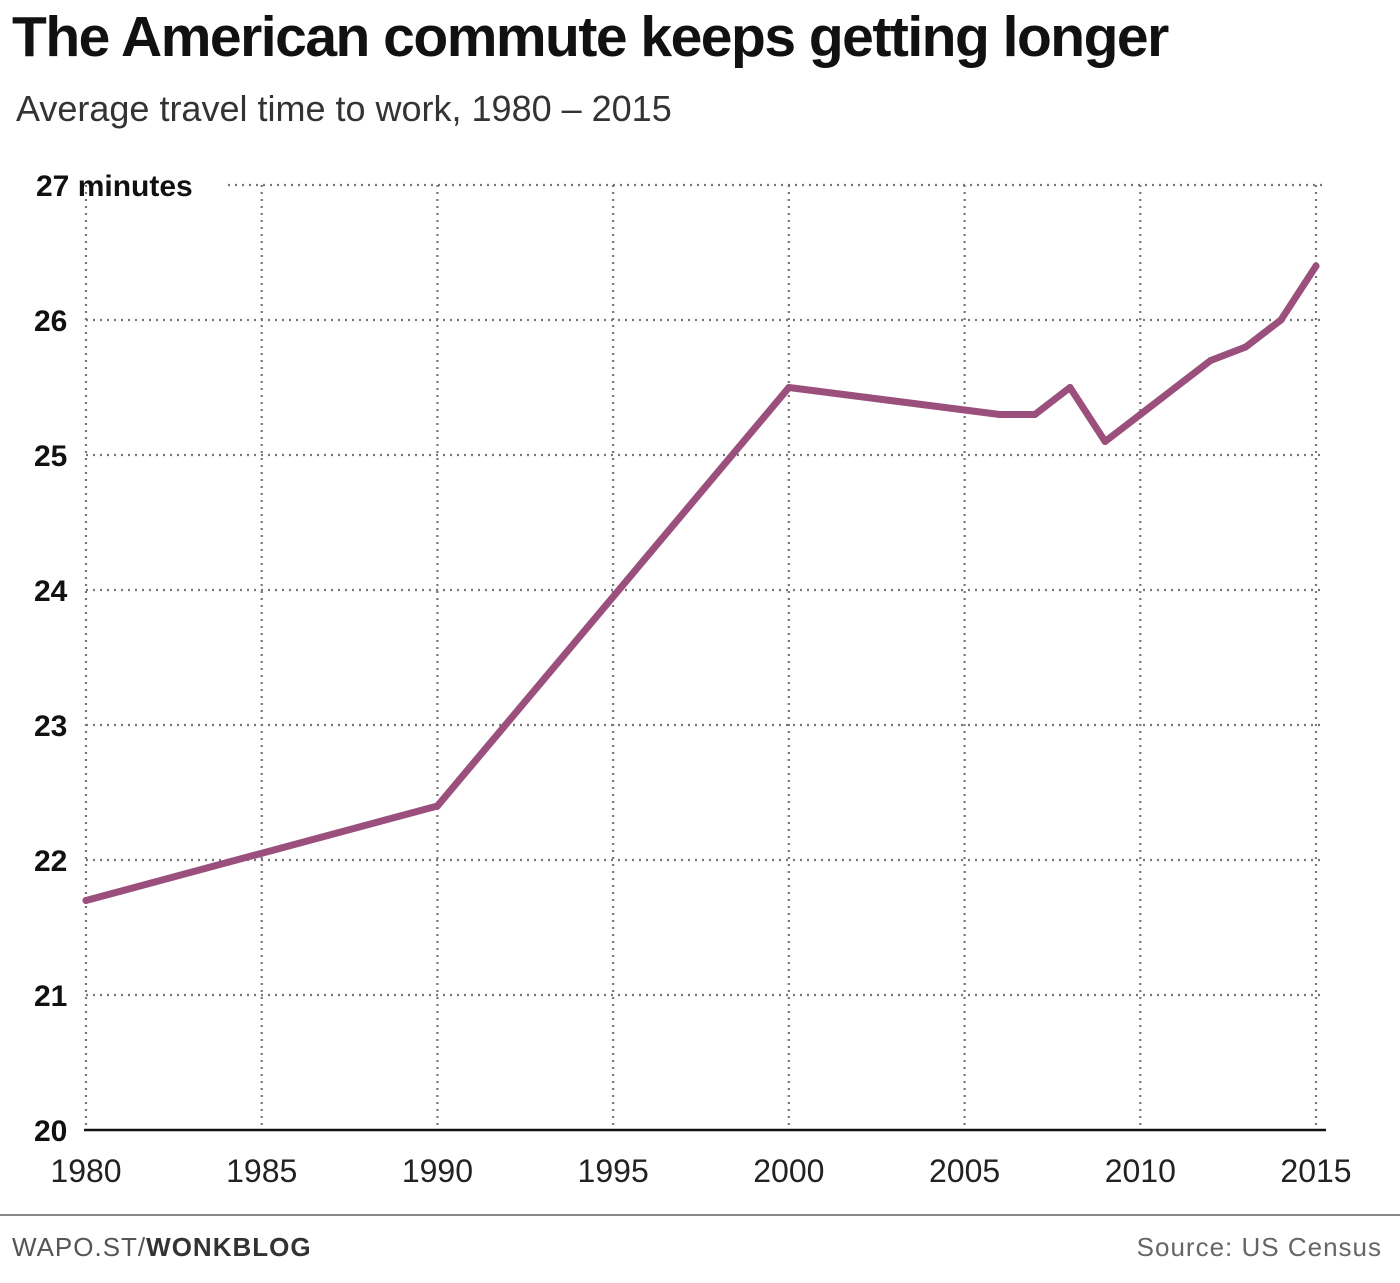 Image resolution: width=1400 pixels, height=1283 pixels. I want to click on x-tick-label: 1980, so click(85, 1171).